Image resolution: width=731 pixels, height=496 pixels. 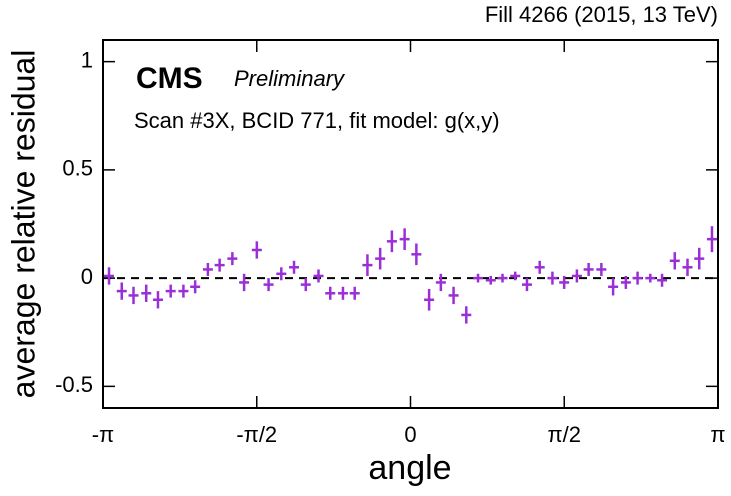 What do you see at coordinates (103, 434) in the screenshot?
I see `x-tick-label: -π` at bounding box center [103, 434].